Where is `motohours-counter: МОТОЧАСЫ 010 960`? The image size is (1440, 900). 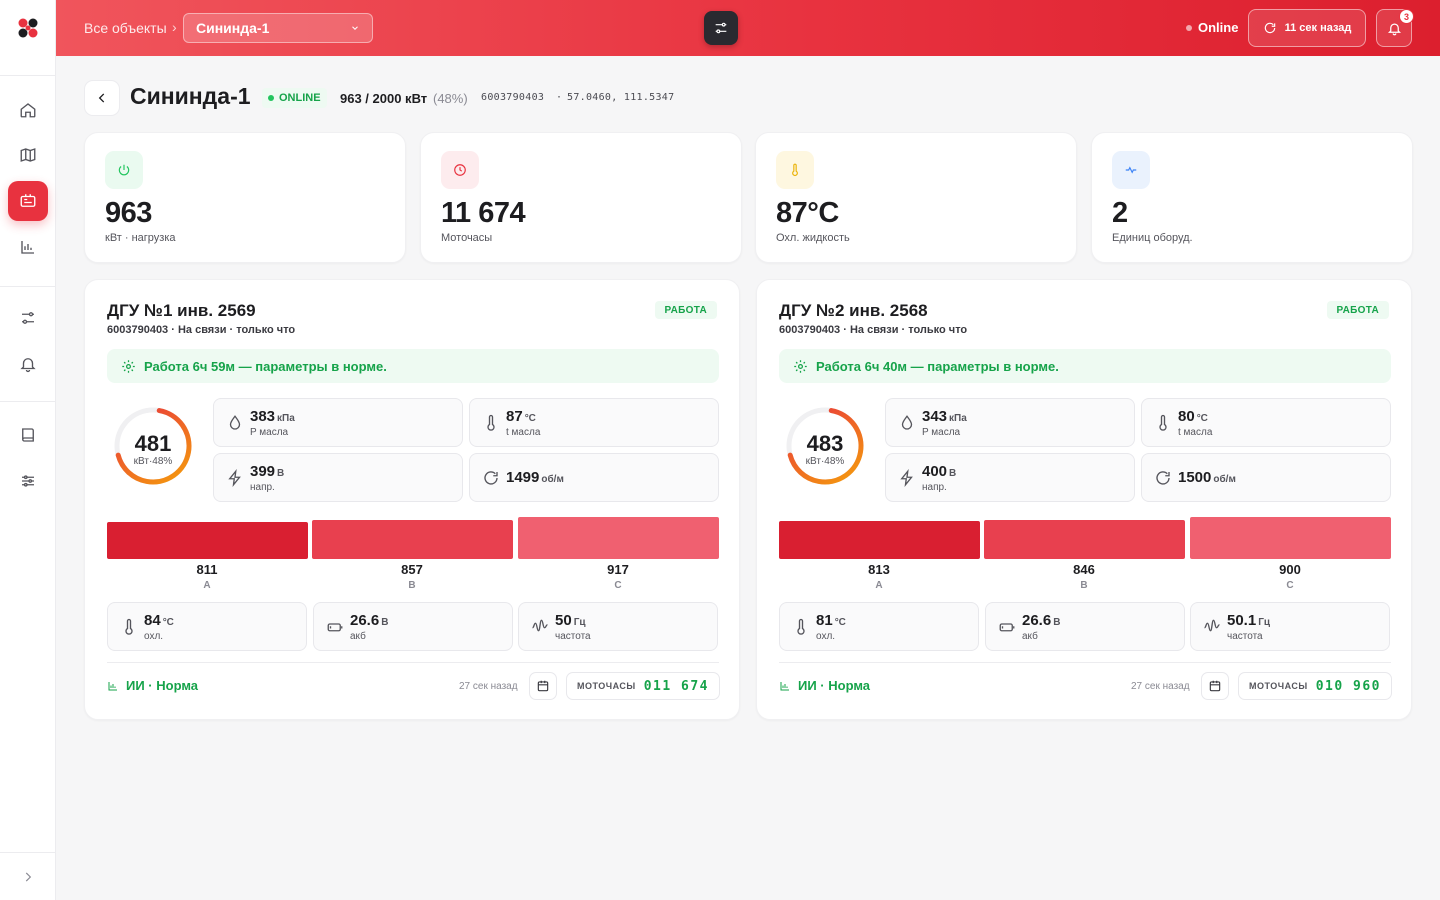
motohours-counter: МОТОЧАСЫ 010 960 is located at coordinates (1315, 686).